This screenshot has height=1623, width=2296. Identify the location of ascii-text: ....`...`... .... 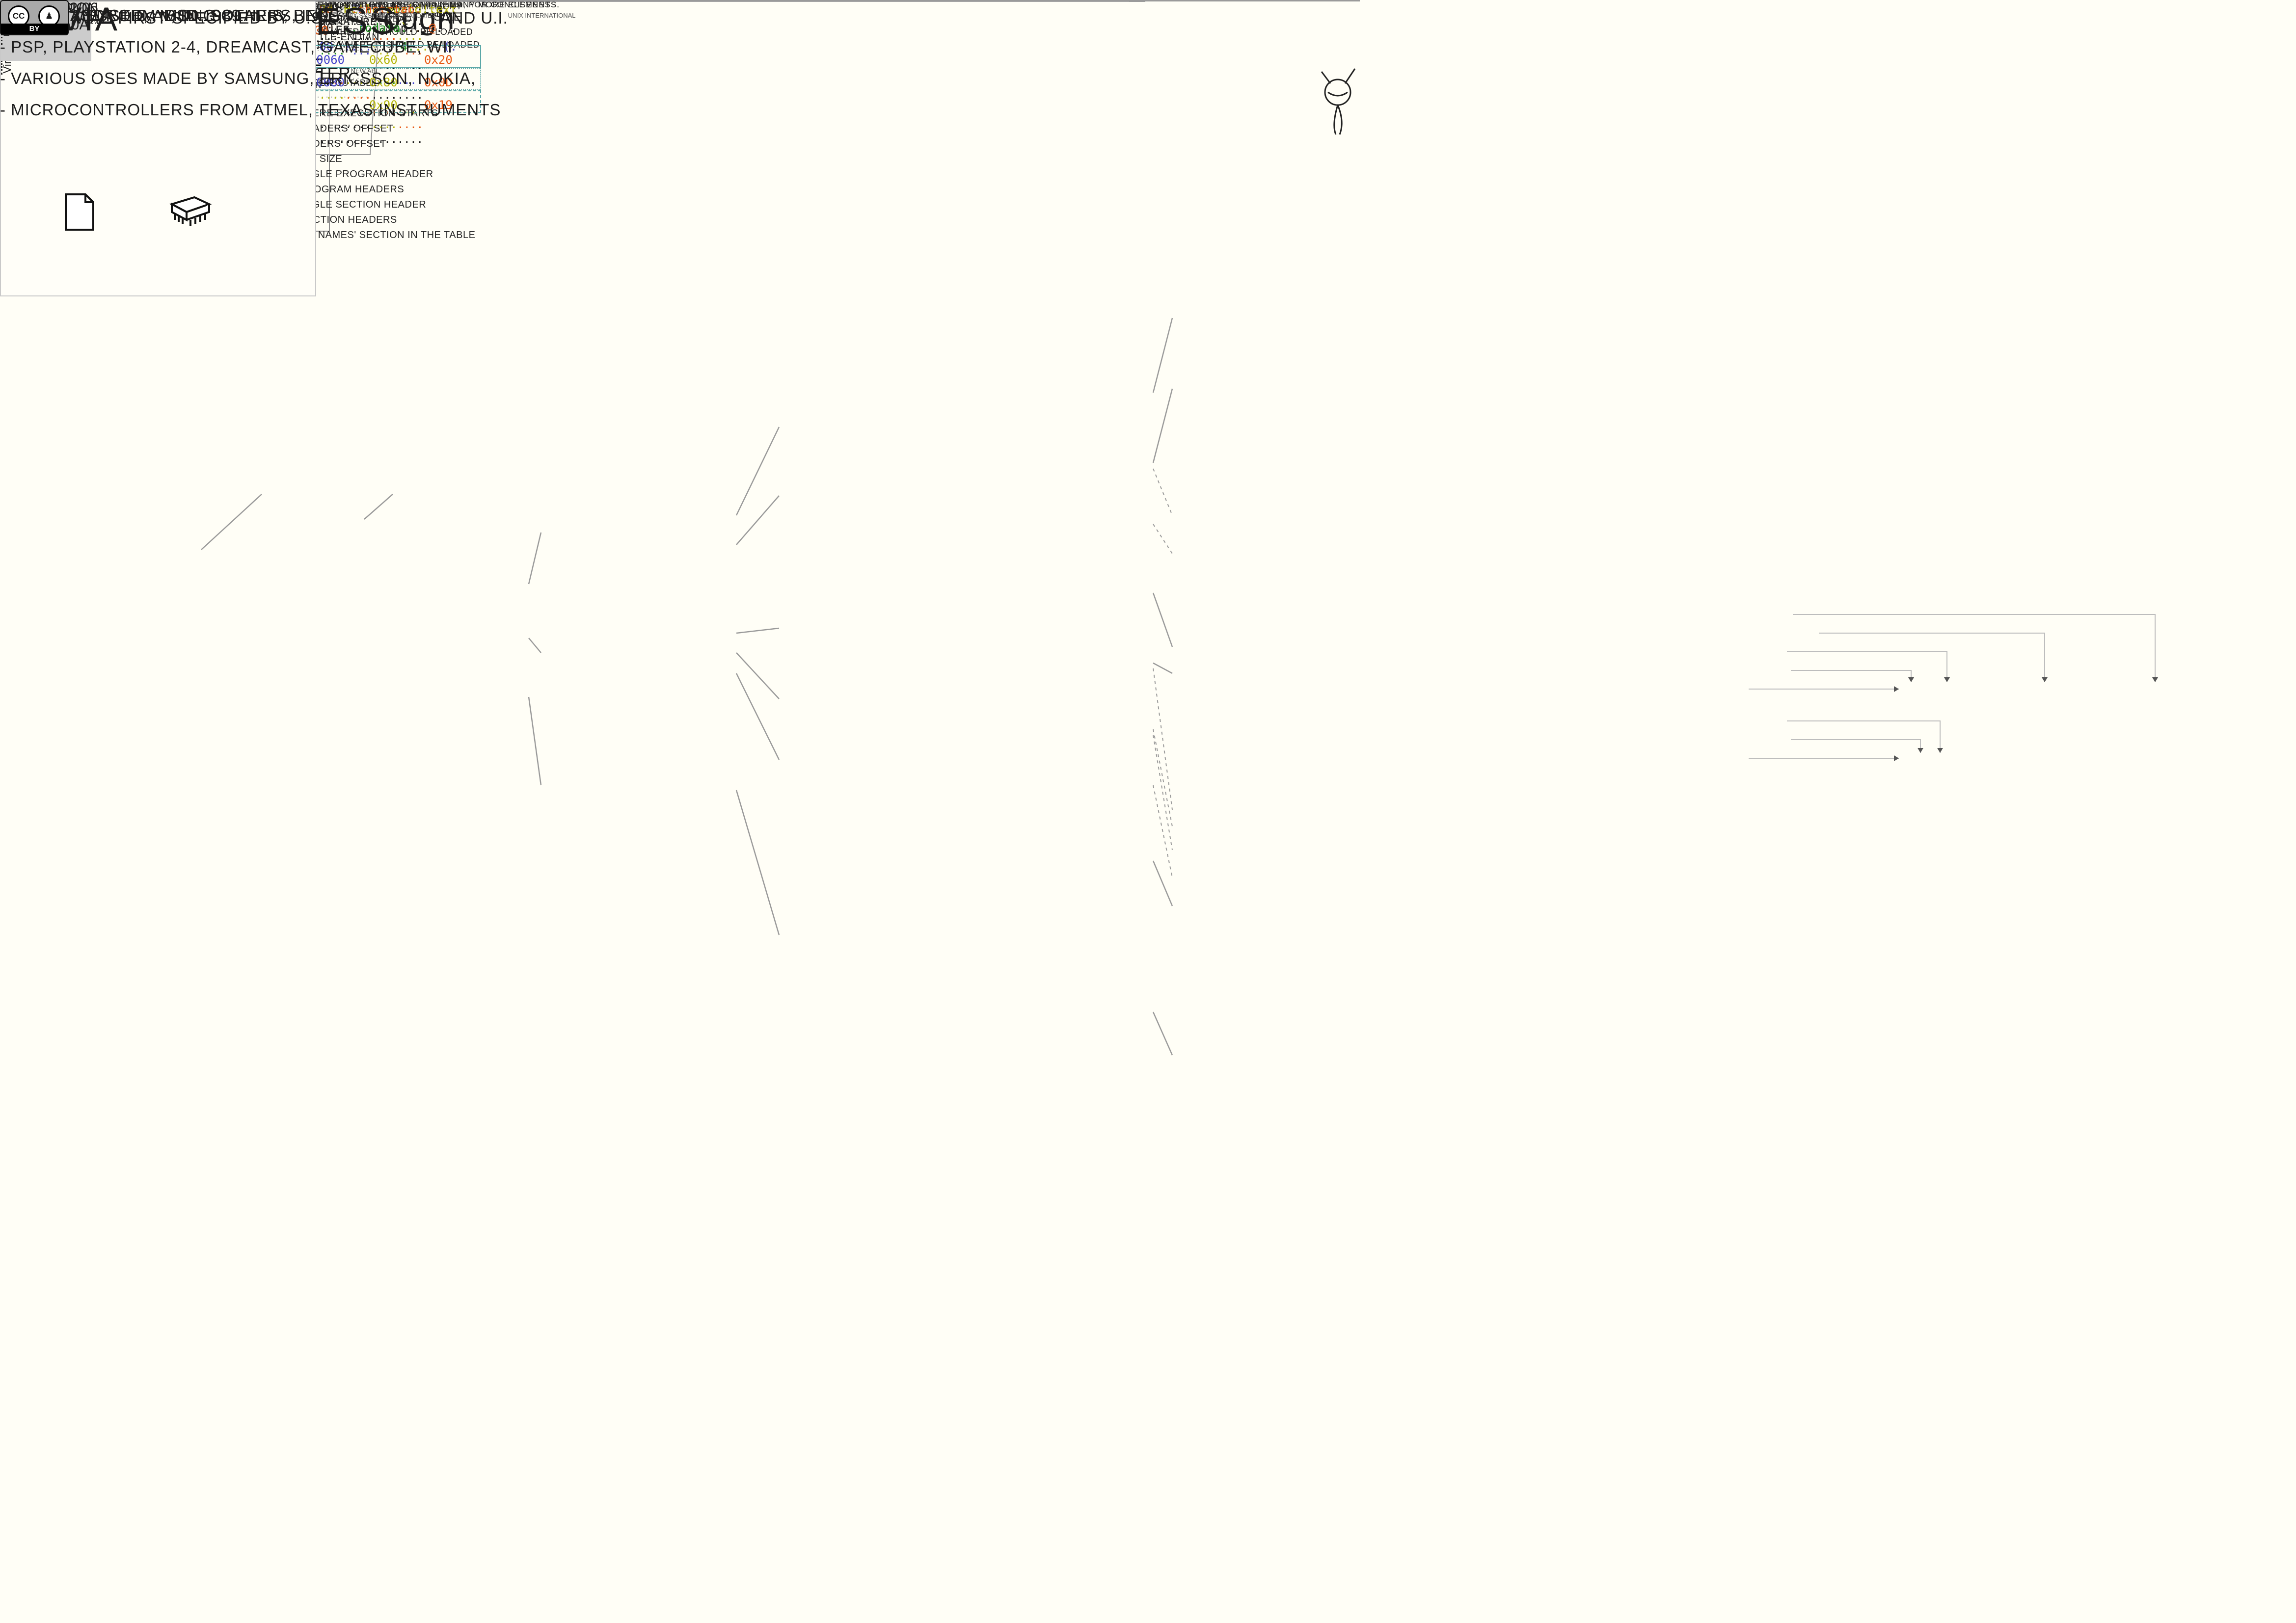
(371, 51).